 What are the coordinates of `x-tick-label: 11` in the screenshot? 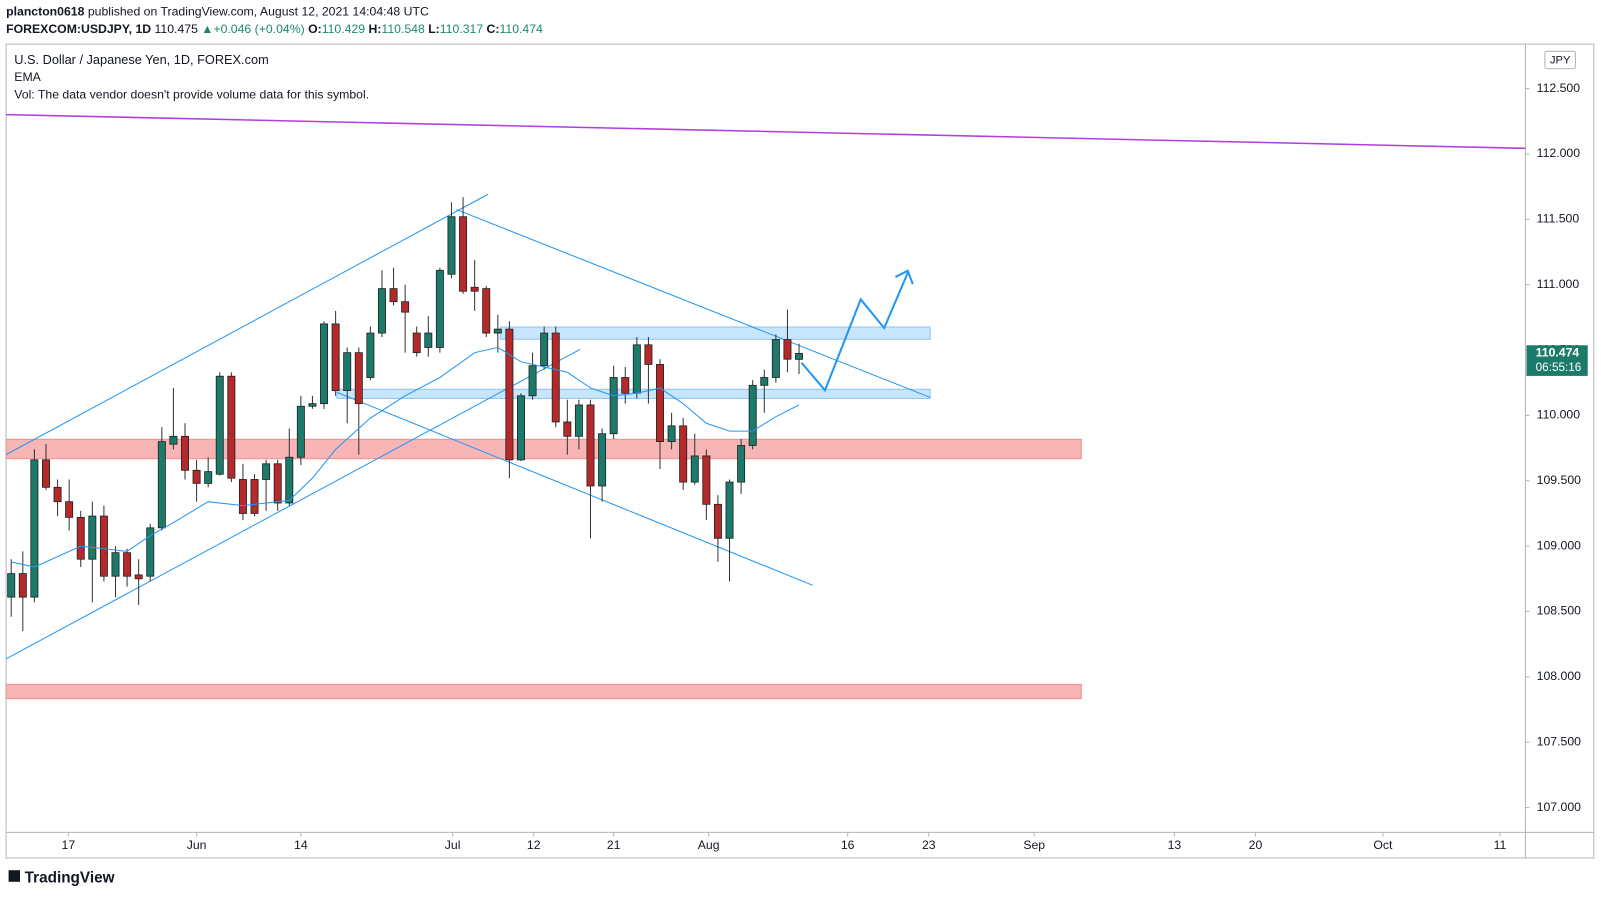 It's located at (1500, 845).